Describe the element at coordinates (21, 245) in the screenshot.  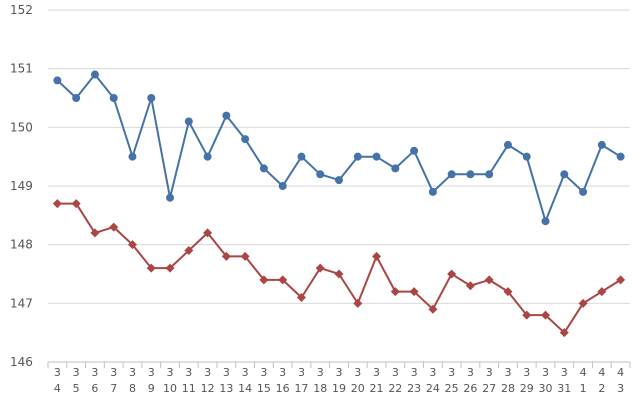
I see `y-tick-label: 148` at that location.